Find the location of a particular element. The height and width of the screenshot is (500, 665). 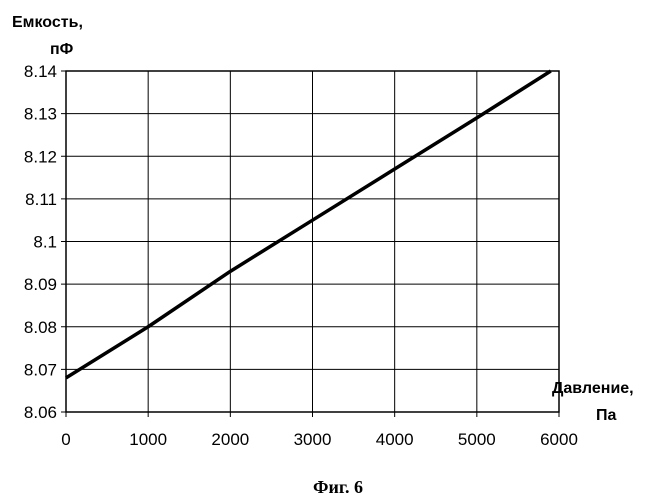

x-tick-labels: 0 1000 2000 3000 4000 5000 6000 is located at coordinates (319, 439).